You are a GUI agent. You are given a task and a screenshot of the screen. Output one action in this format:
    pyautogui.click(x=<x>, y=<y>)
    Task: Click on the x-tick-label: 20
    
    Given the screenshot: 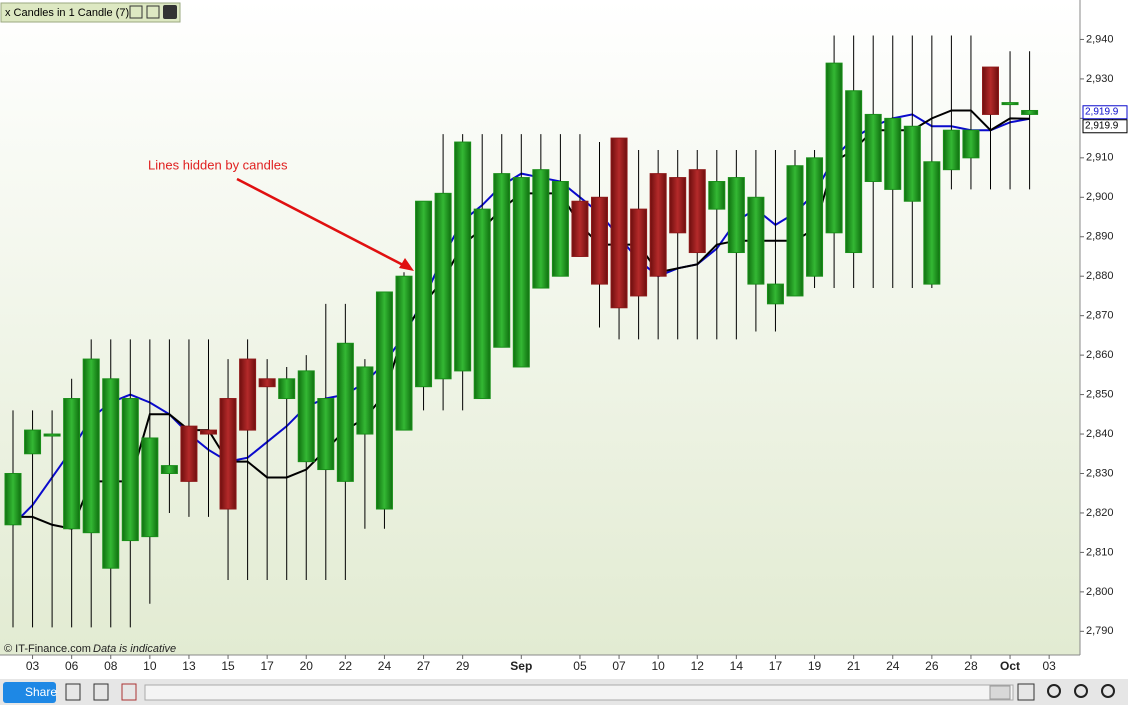 What is the action you would take?
    pyautogui.click(x=307, y=666)
    